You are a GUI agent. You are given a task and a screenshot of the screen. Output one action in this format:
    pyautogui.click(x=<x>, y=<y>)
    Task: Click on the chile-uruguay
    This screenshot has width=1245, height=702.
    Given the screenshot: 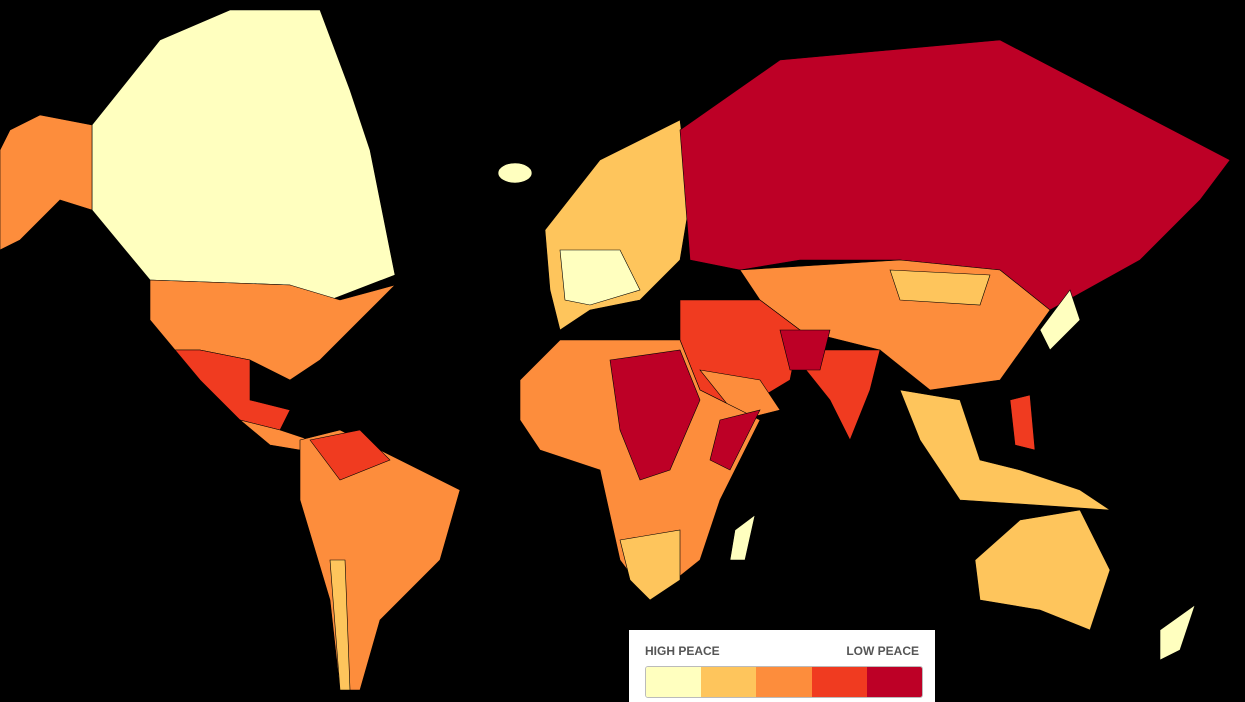 What is the action you would take?
    pyautogui.click(x=340, y=625)
    